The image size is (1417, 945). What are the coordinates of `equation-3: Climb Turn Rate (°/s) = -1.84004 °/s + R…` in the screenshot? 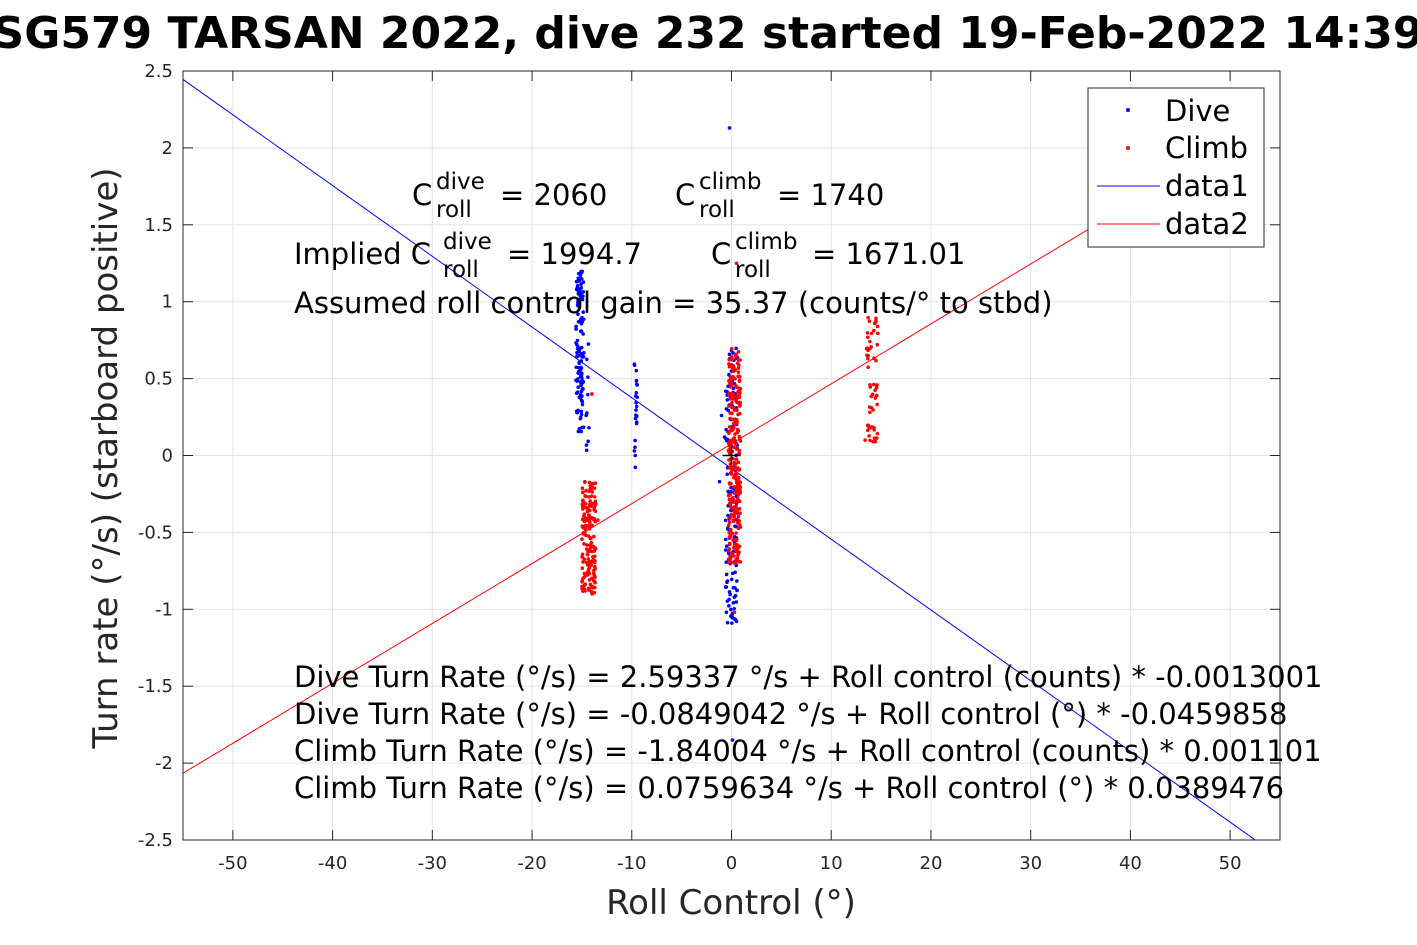 It's located at (808, 751).